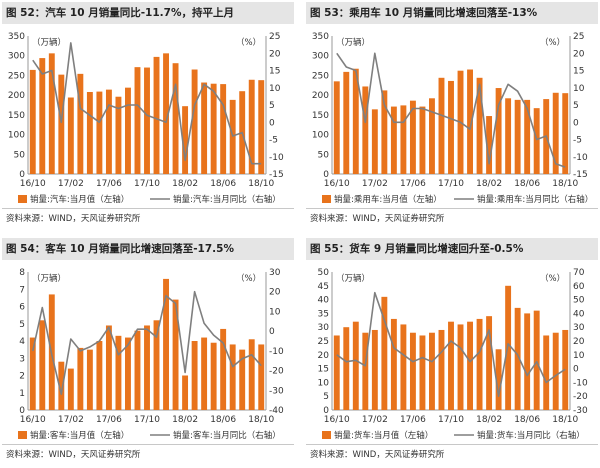 Image resolution: width=600 pixels, height=468 pixels. What do you see at coordinates (22, 394) in the screenshot?
I see `y-tick-label-left: 1` at bounding box center [22, 394].